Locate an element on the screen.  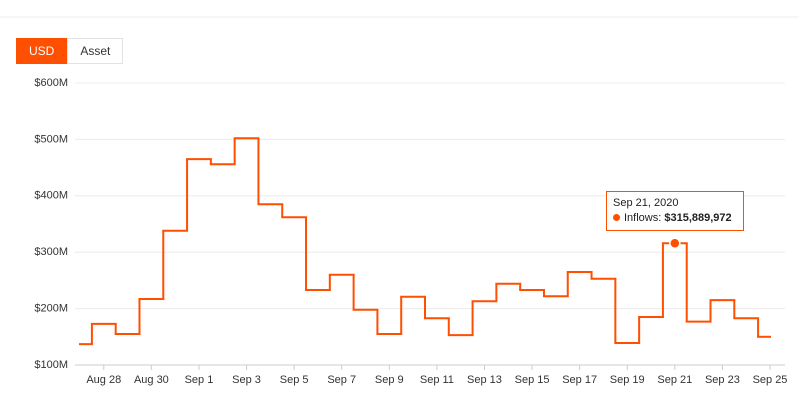
x-tick-label: Sep 19 is located at coordinates (627, 380).